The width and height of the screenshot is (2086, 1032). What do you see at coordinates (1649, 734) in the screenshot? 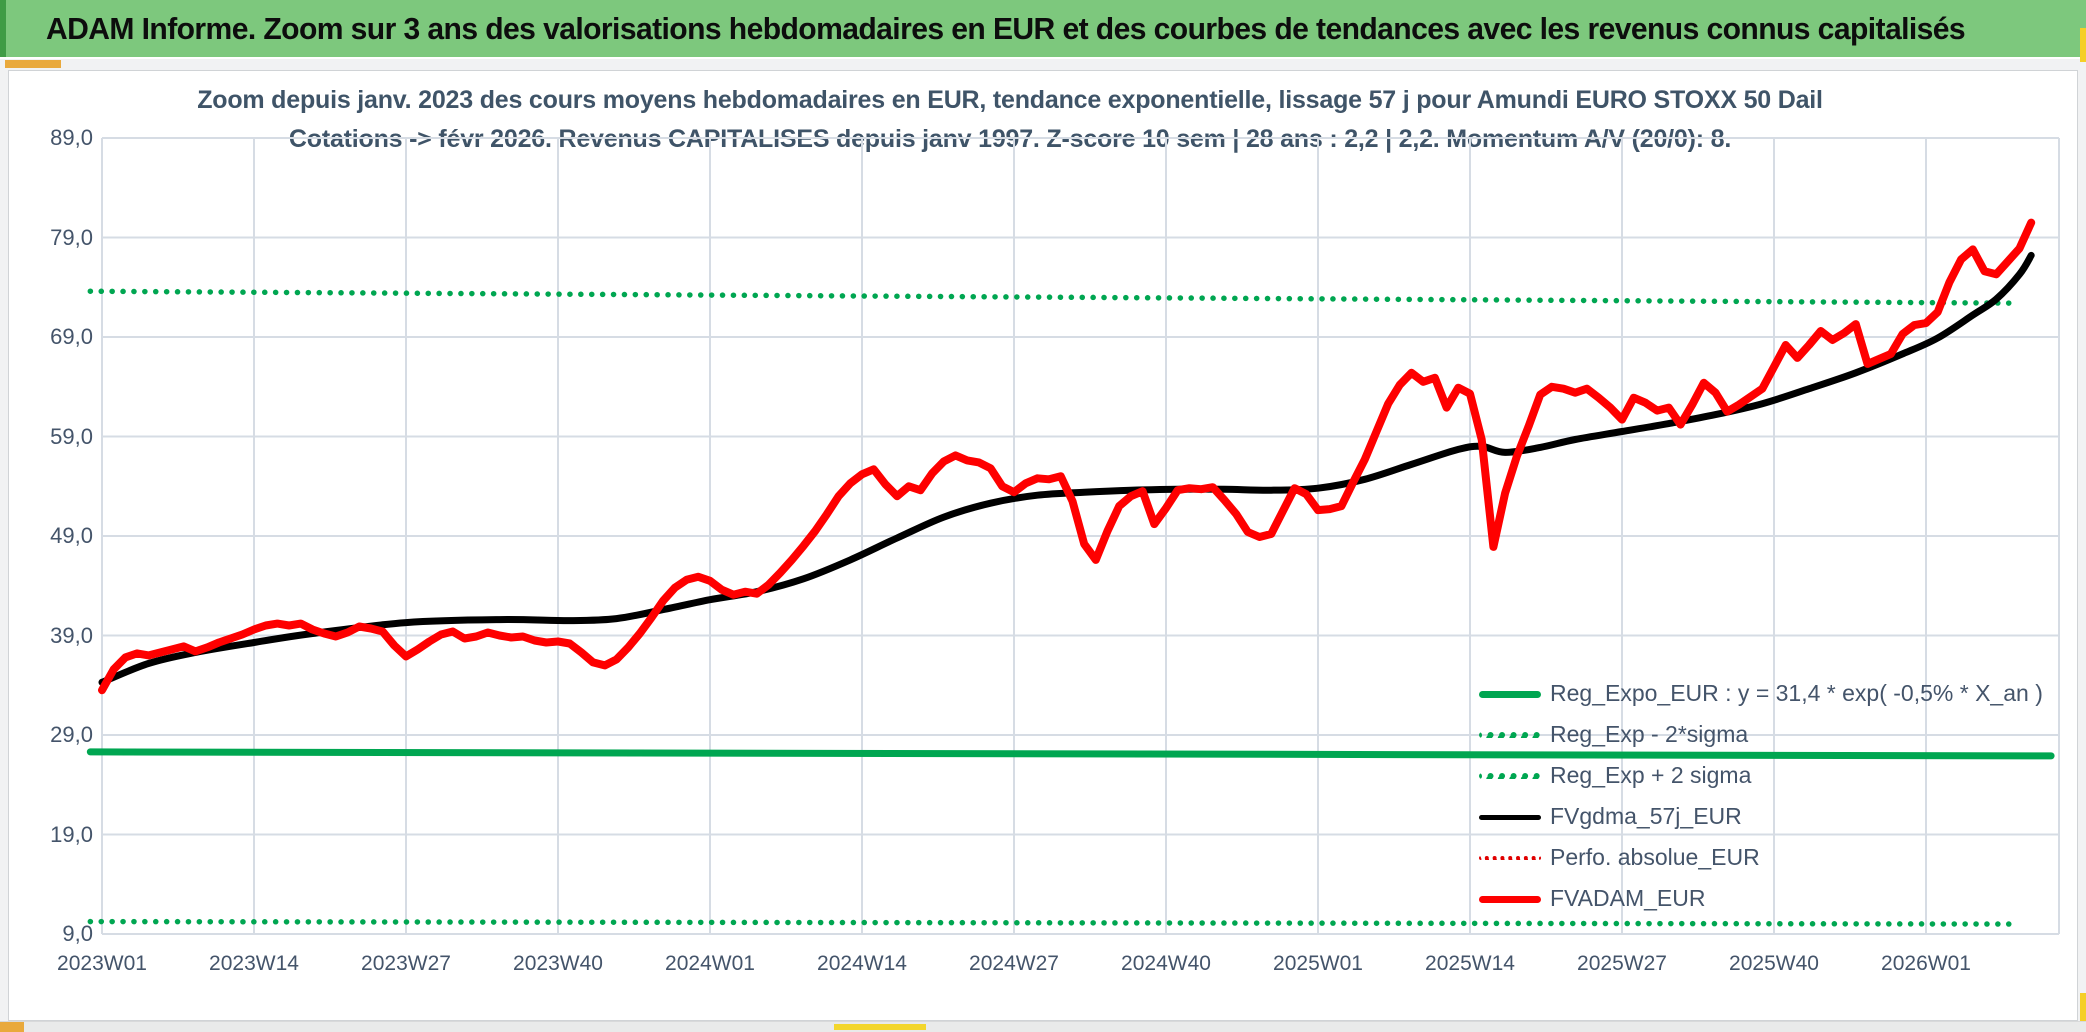
I see `legend-label: Reg_Exp - 2*sigma` at bounding box center [1649, 734].